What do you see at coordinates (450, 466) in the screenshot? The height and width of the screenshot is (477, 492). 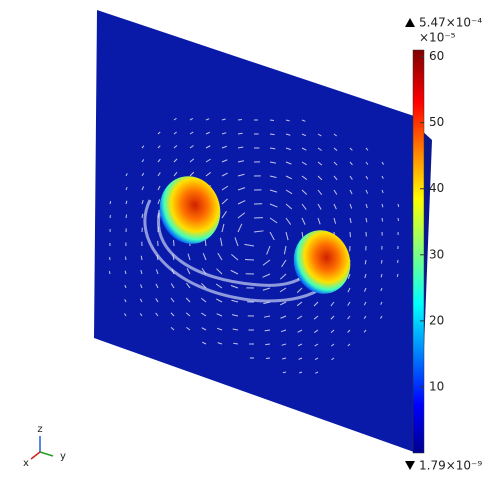 I see `min-label: 1.79×10⁻⁹` at bounding box center [450, 466].